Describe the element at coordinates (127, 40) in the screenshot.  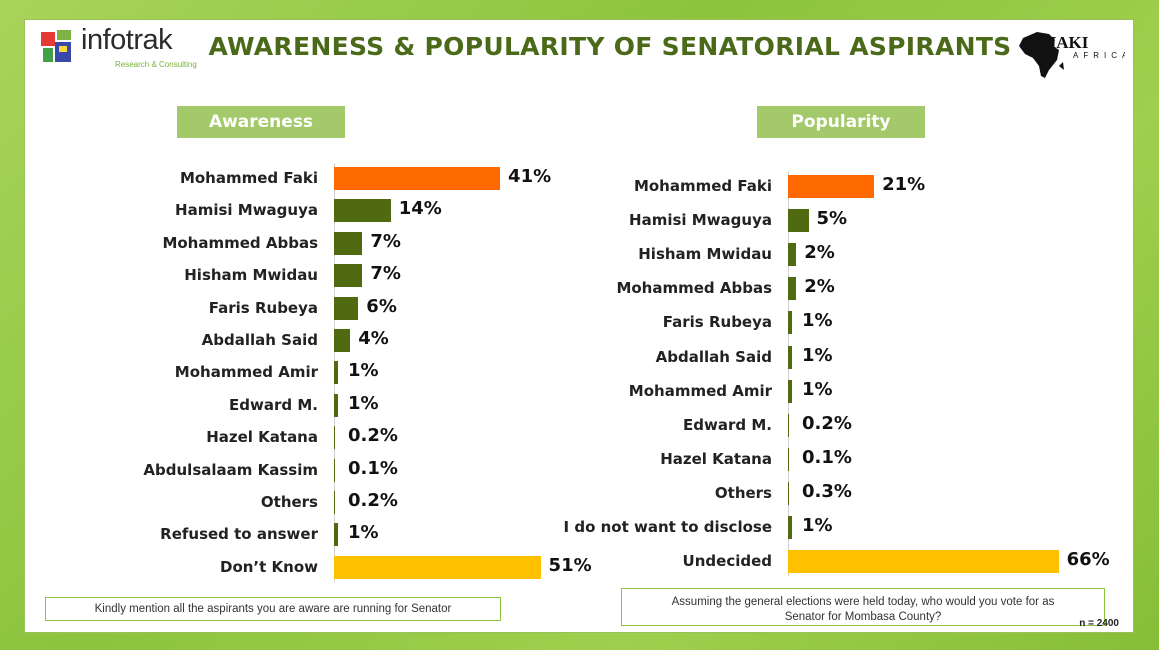
I see `logo-wordmark: infotrak` at that location.